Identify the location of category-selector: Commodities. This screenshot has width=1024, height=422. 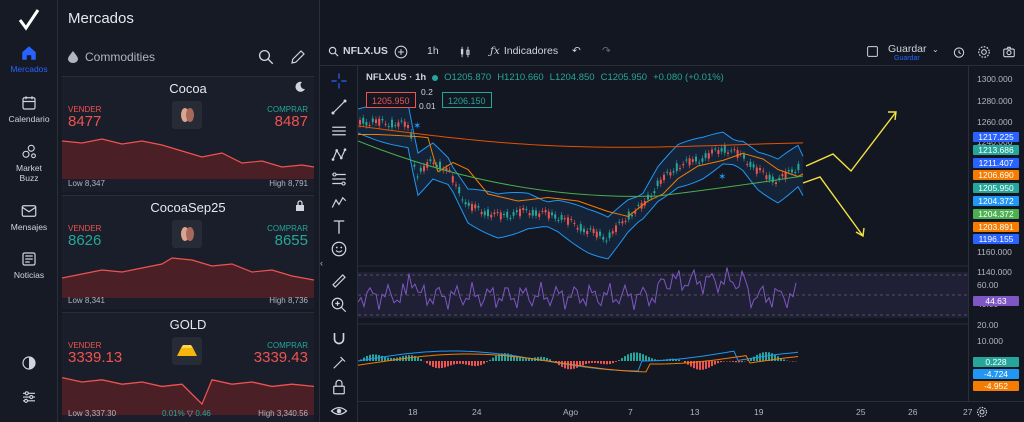
(111, 57).